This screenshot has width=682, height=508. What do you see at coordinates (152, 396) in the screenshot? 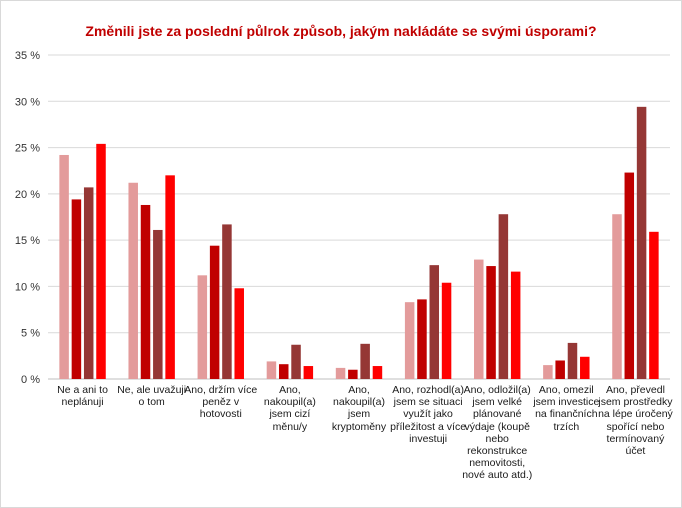
I see `x-tick-label: Ne, ale uvažuji o tom` at bounding box center [152, 396].